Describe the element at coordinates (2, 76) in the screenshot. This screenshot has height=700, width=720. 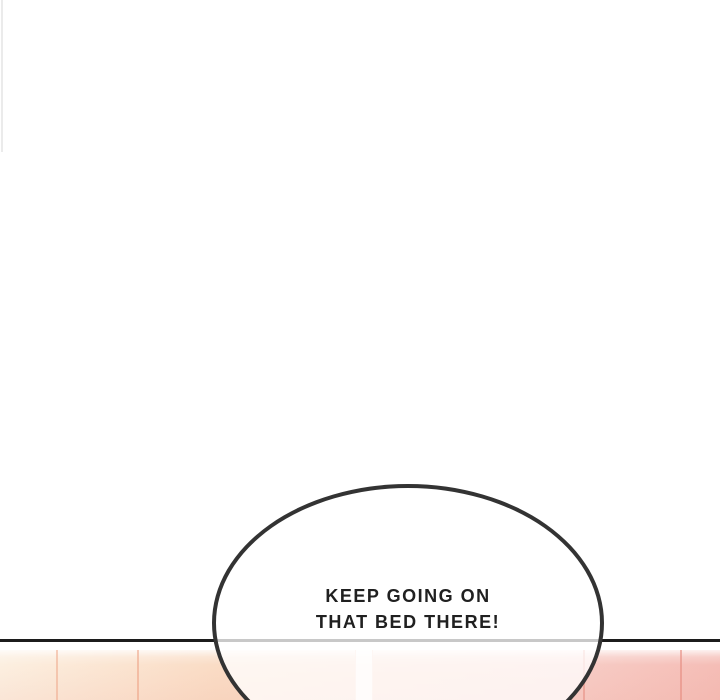
I see `page-edge-artifact-line` at that location.